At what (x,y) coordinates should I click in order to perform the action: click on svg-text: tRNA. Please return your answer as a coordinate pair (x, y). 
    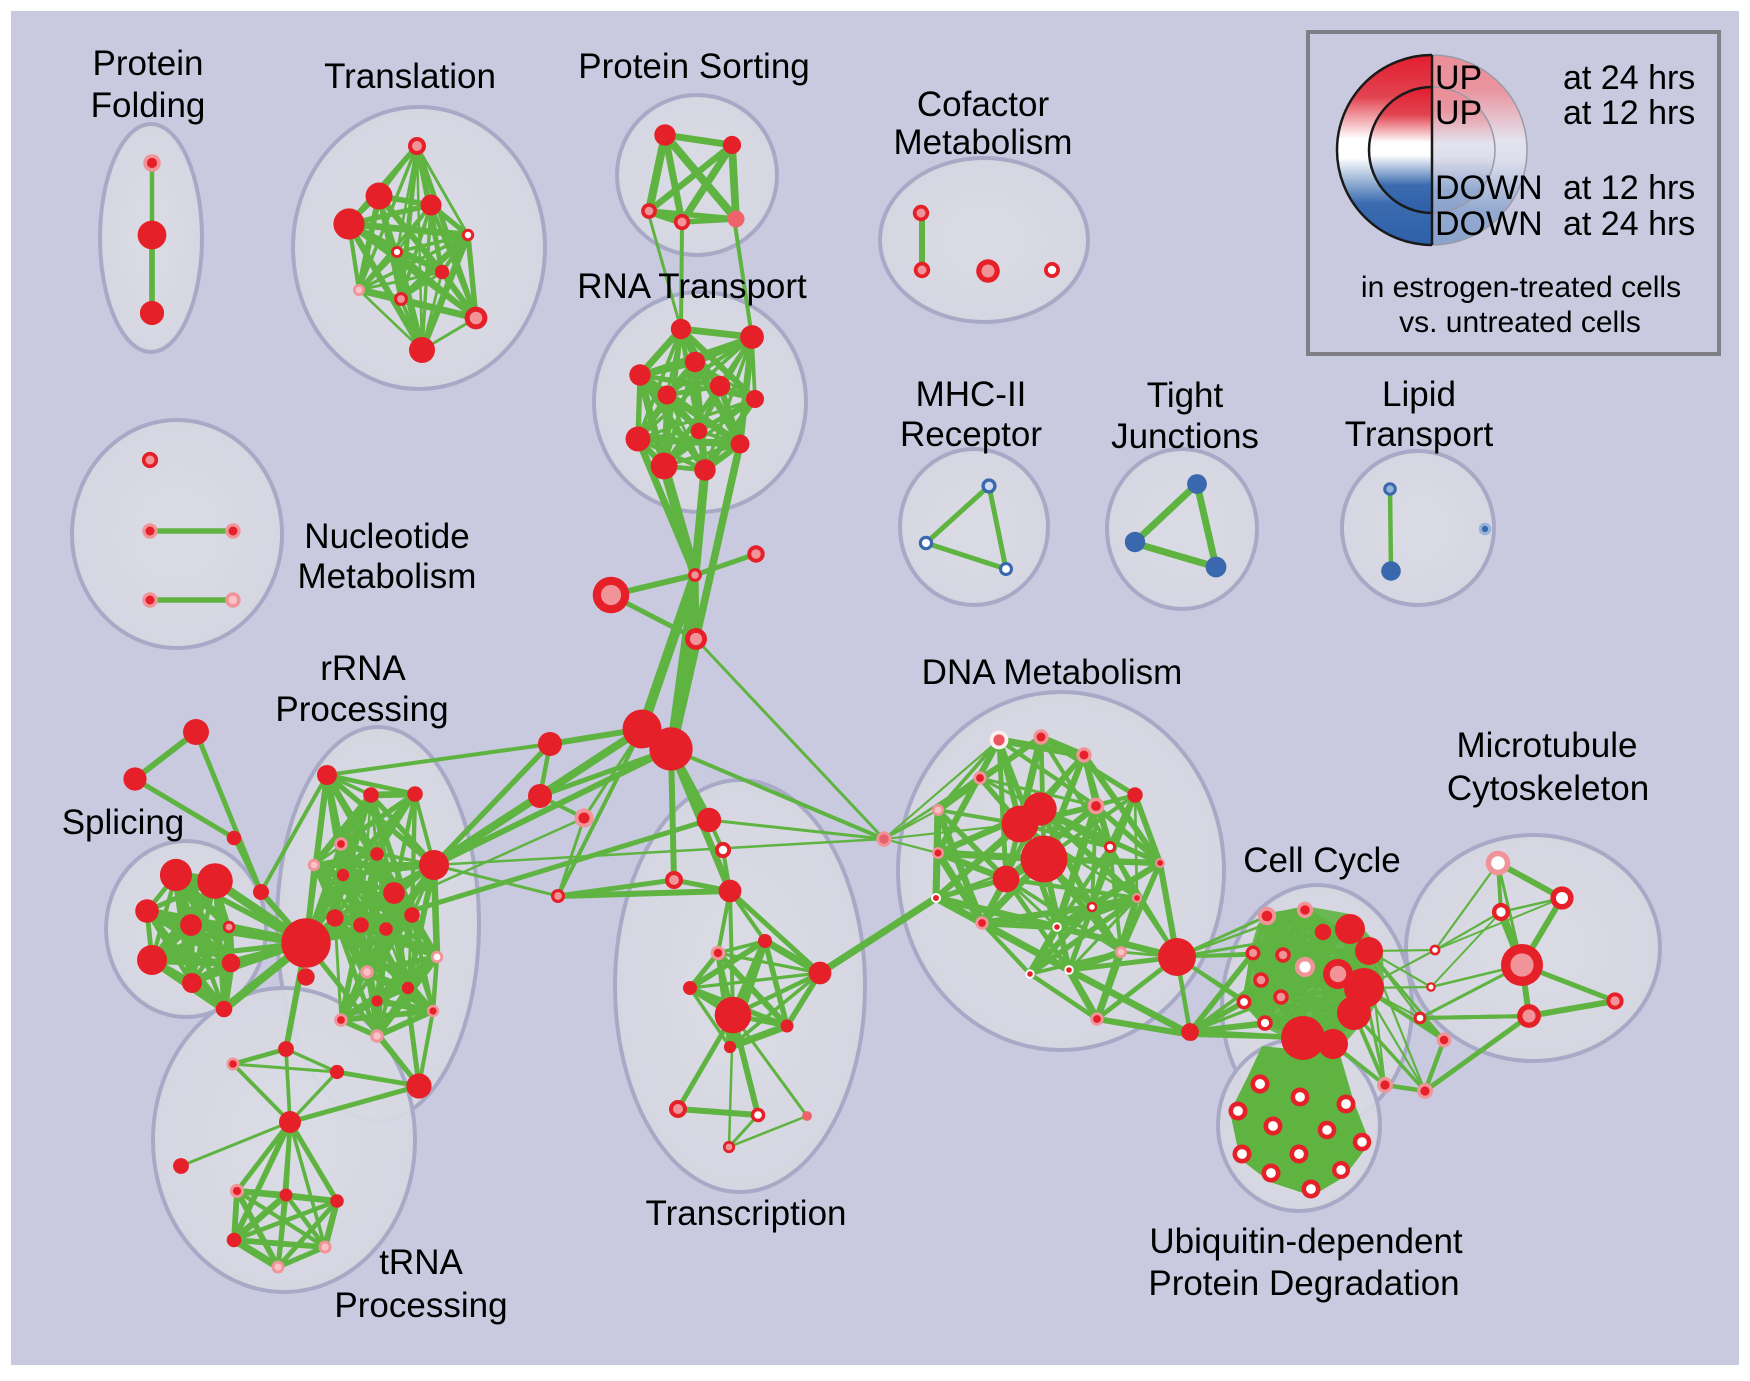
    Looking at the image, I should click on (421, 1262).